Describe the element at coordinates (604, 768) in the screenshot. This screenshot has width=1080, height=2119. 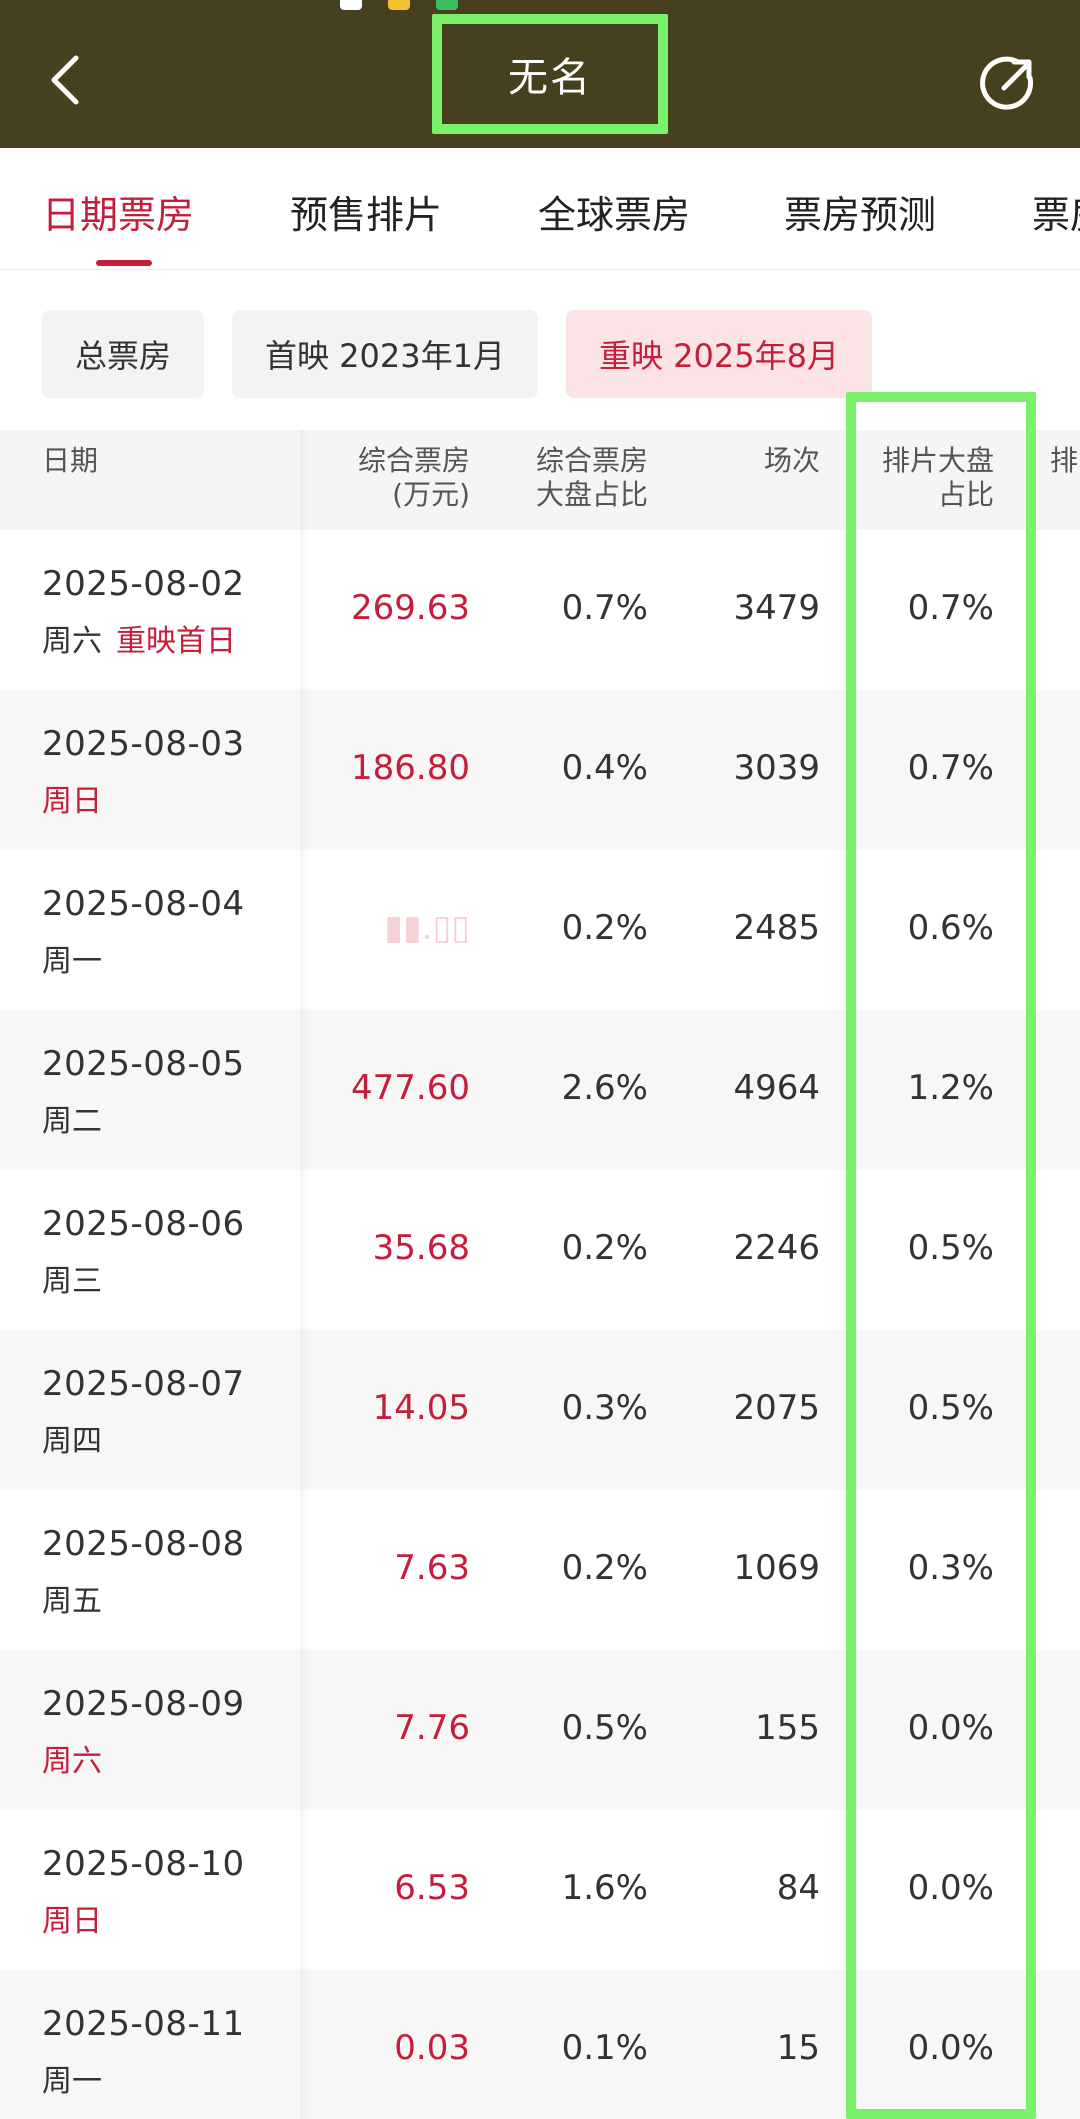
I see `row-box-share: 0.4%` at that location.